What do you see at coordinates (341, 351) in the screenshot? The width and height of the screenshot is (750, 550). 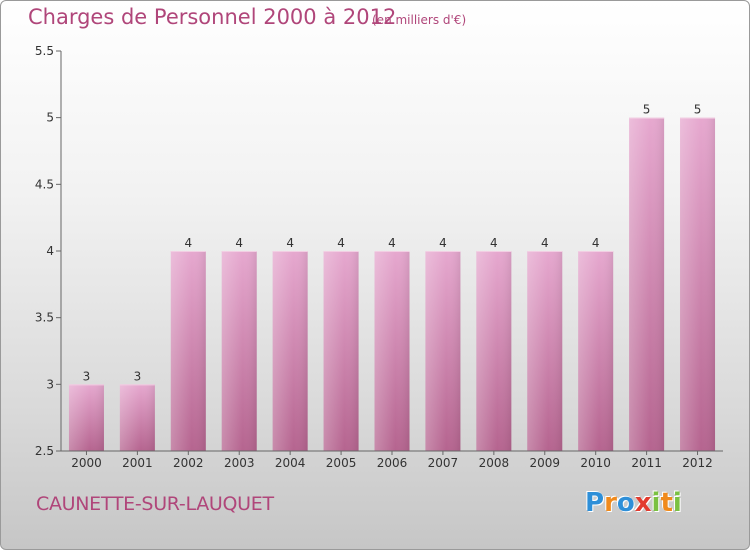 I see `bar-shade-2005` at bounding box center [341, 351].